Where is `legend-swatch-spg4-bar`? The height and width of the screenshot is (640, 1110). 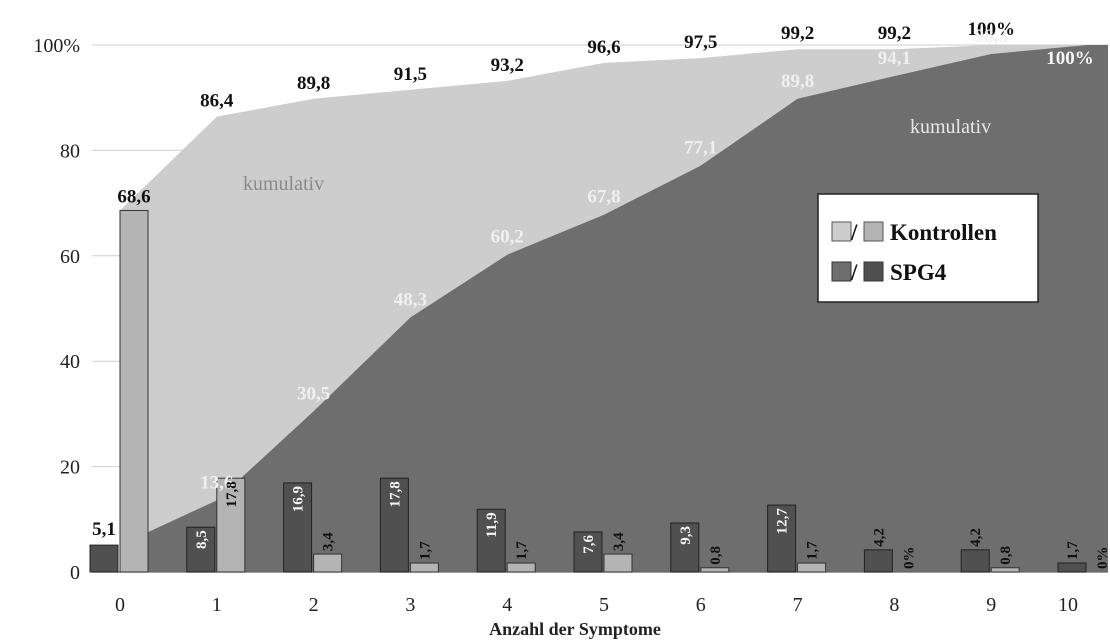 legend-swatch-spg4-bar is located at coordinates (873, 271).